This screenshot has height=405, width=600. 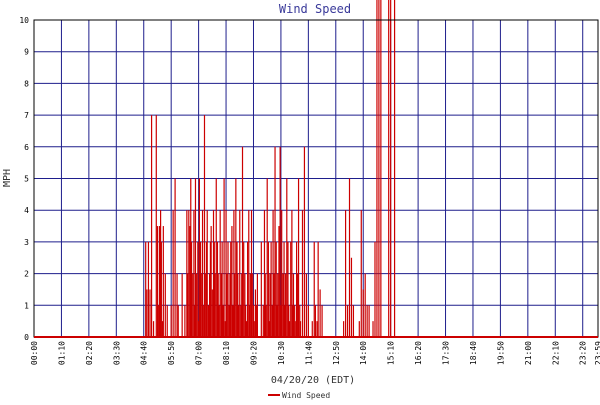 What do you see at coordinates (528, 353) in the screenshot?
I see `x-tick-label: 21:00` at bounding box center [528, 353].